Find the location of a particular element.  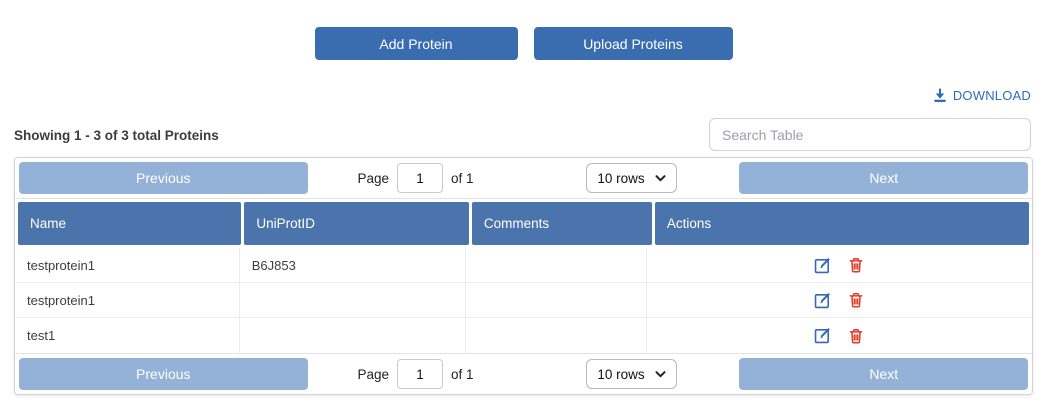

add-protein-button: Add Protein is located at coordinates (416, 43).